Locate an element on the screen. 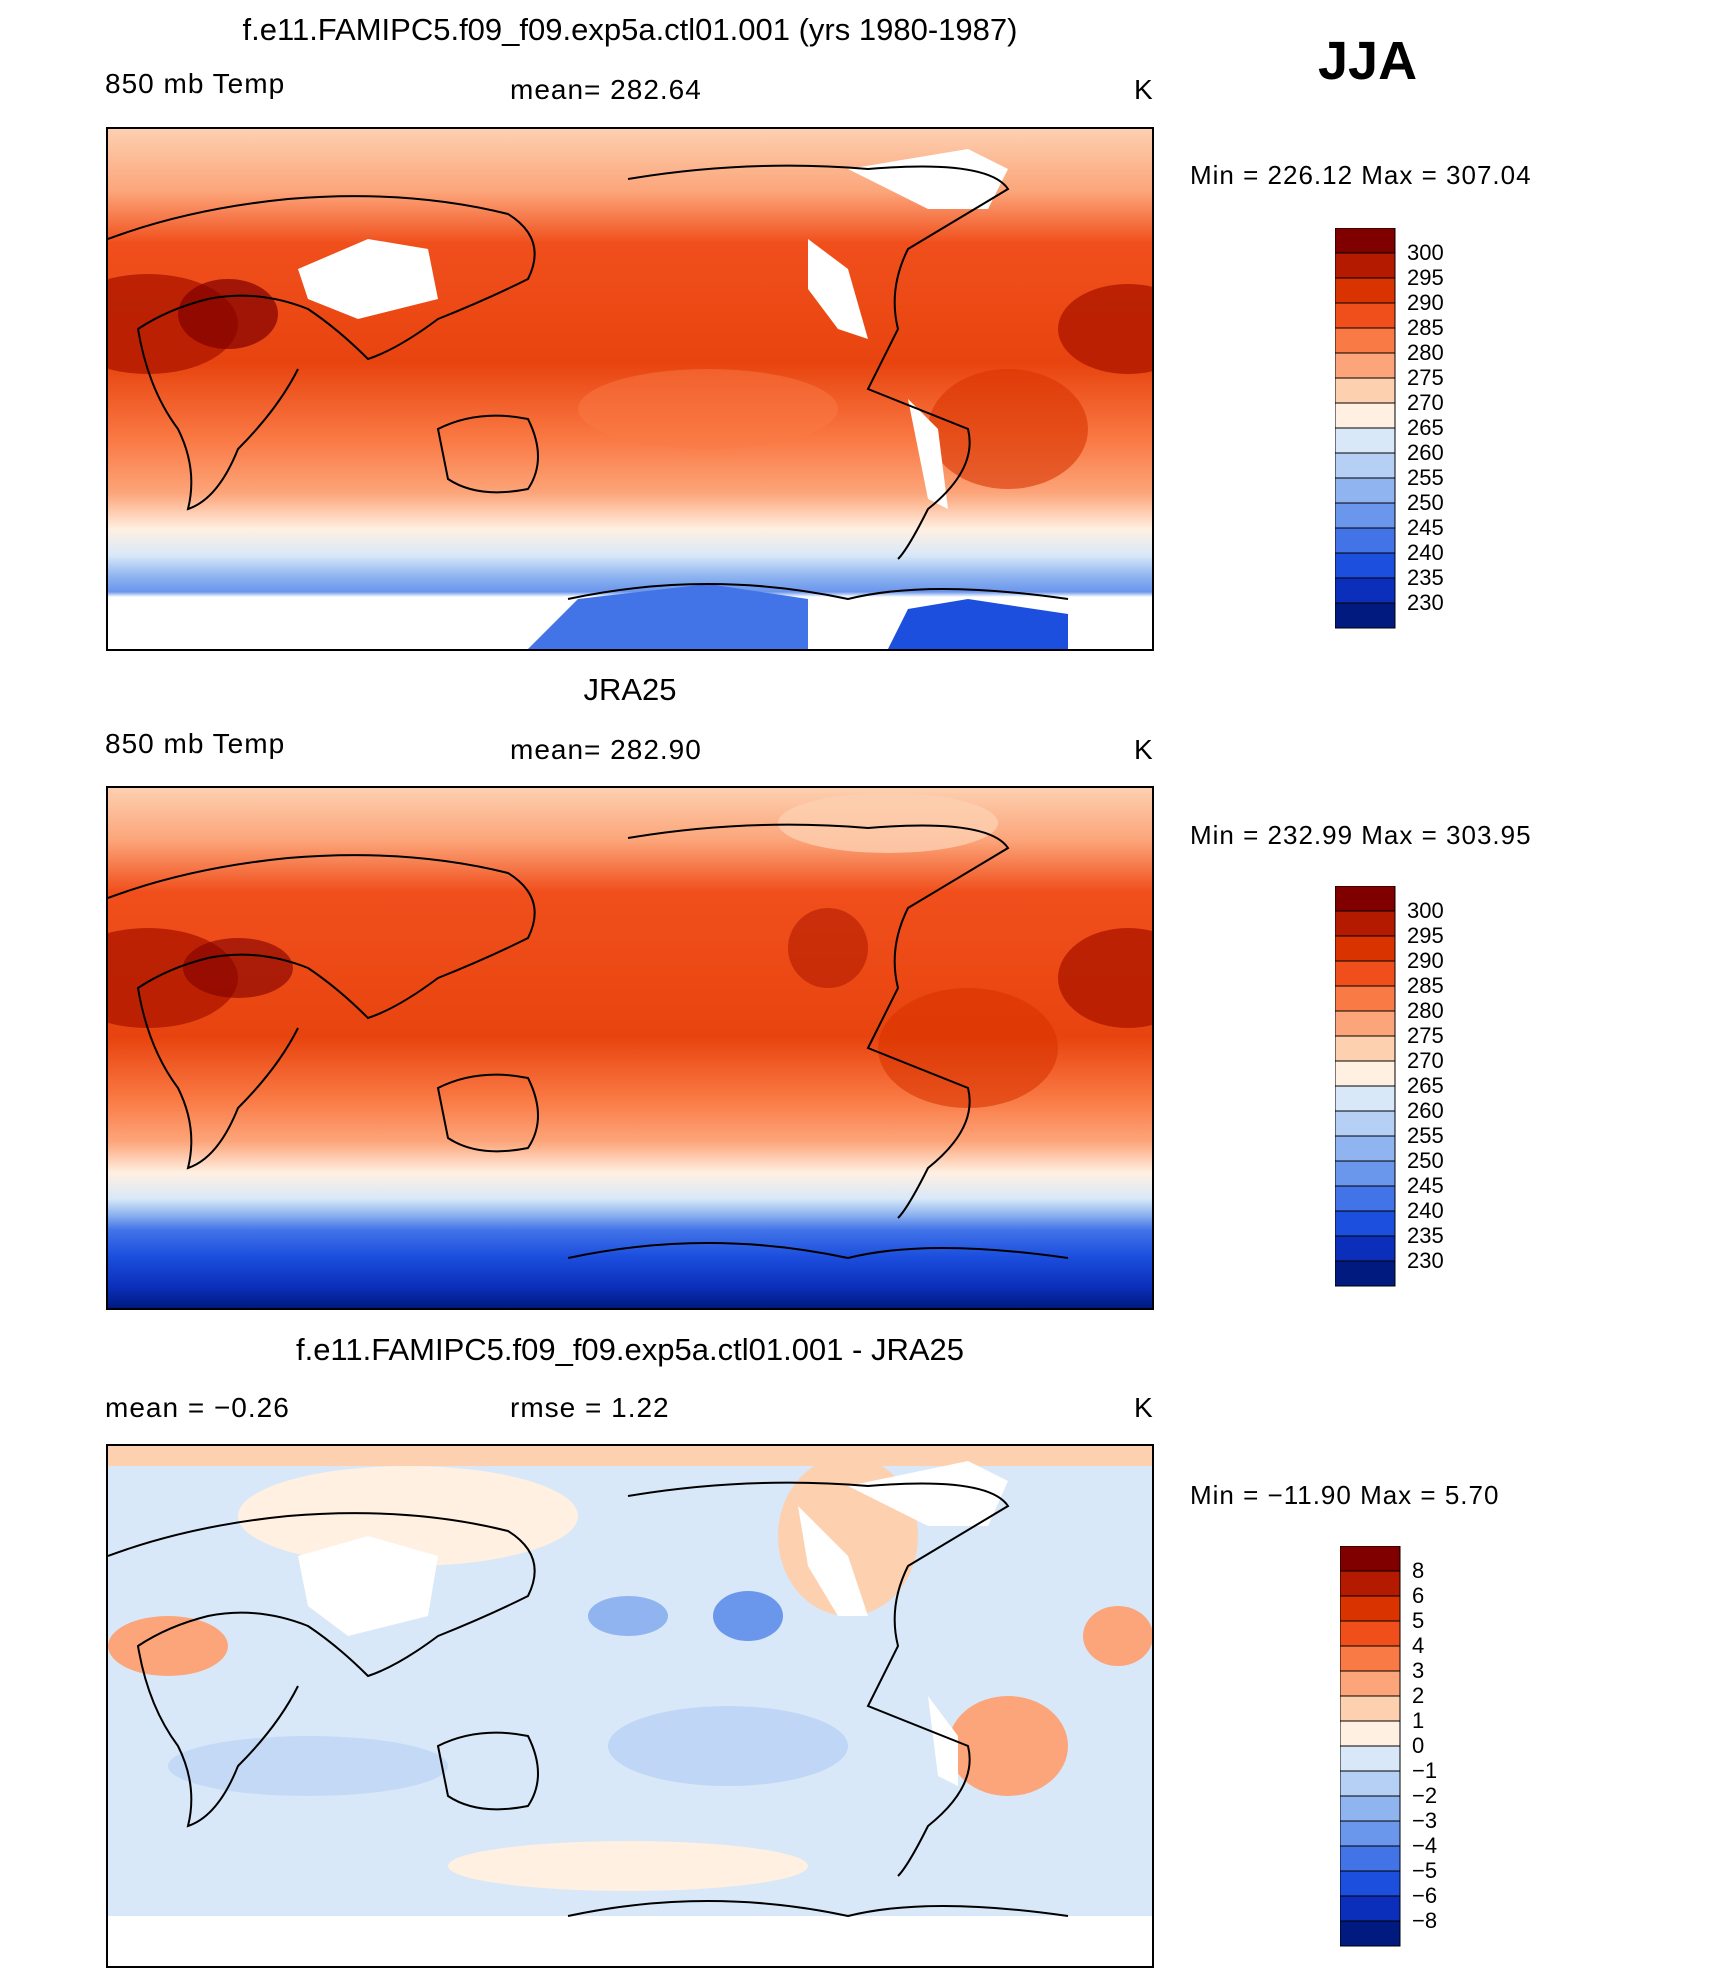 This screenshot has height=1968, width=1710. colorbar-tick-label: −8 is located at coordinates (1425, 1920).